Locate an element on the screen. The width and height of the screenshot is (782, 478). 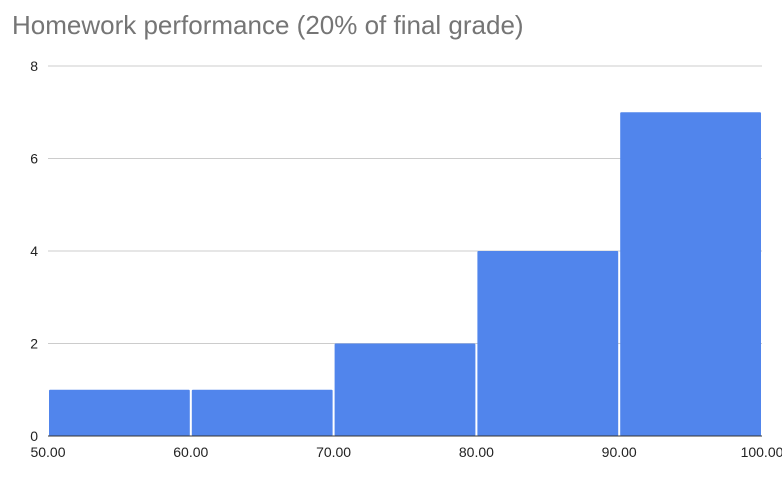
x-tick-labels: 50.00 60.00 70.00 80.00 90.00 100.00 is located at coordinates (406, 452).